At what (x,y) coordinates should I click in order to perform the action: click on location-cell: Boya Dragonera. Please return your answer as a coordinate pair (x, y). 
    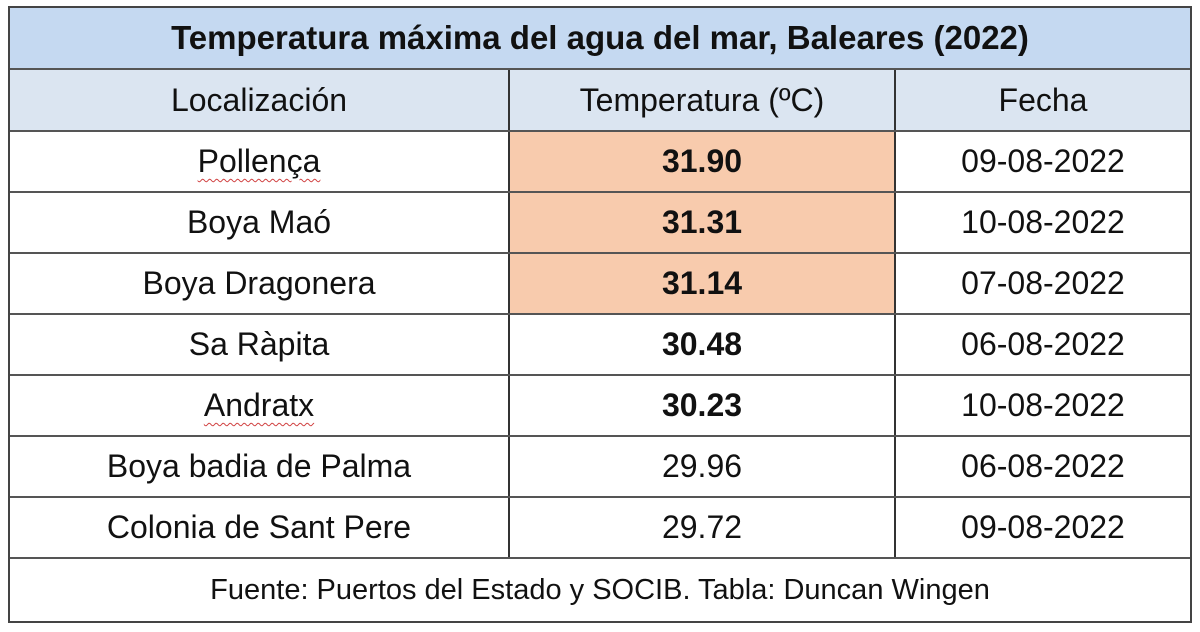
    Looking at the image, I should click on (260, 283).